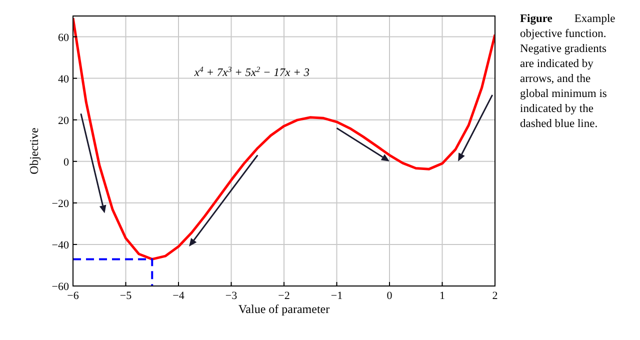  I want to click on x-tick-label: −4, so click(178, 296).